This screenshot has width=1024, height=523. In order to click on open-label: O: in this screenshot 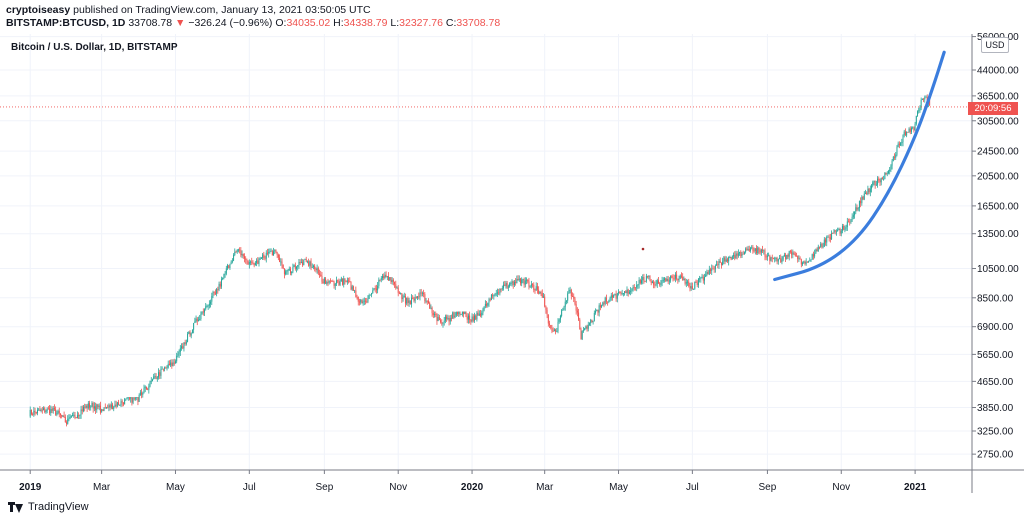, I will do `click(281, 23)`.